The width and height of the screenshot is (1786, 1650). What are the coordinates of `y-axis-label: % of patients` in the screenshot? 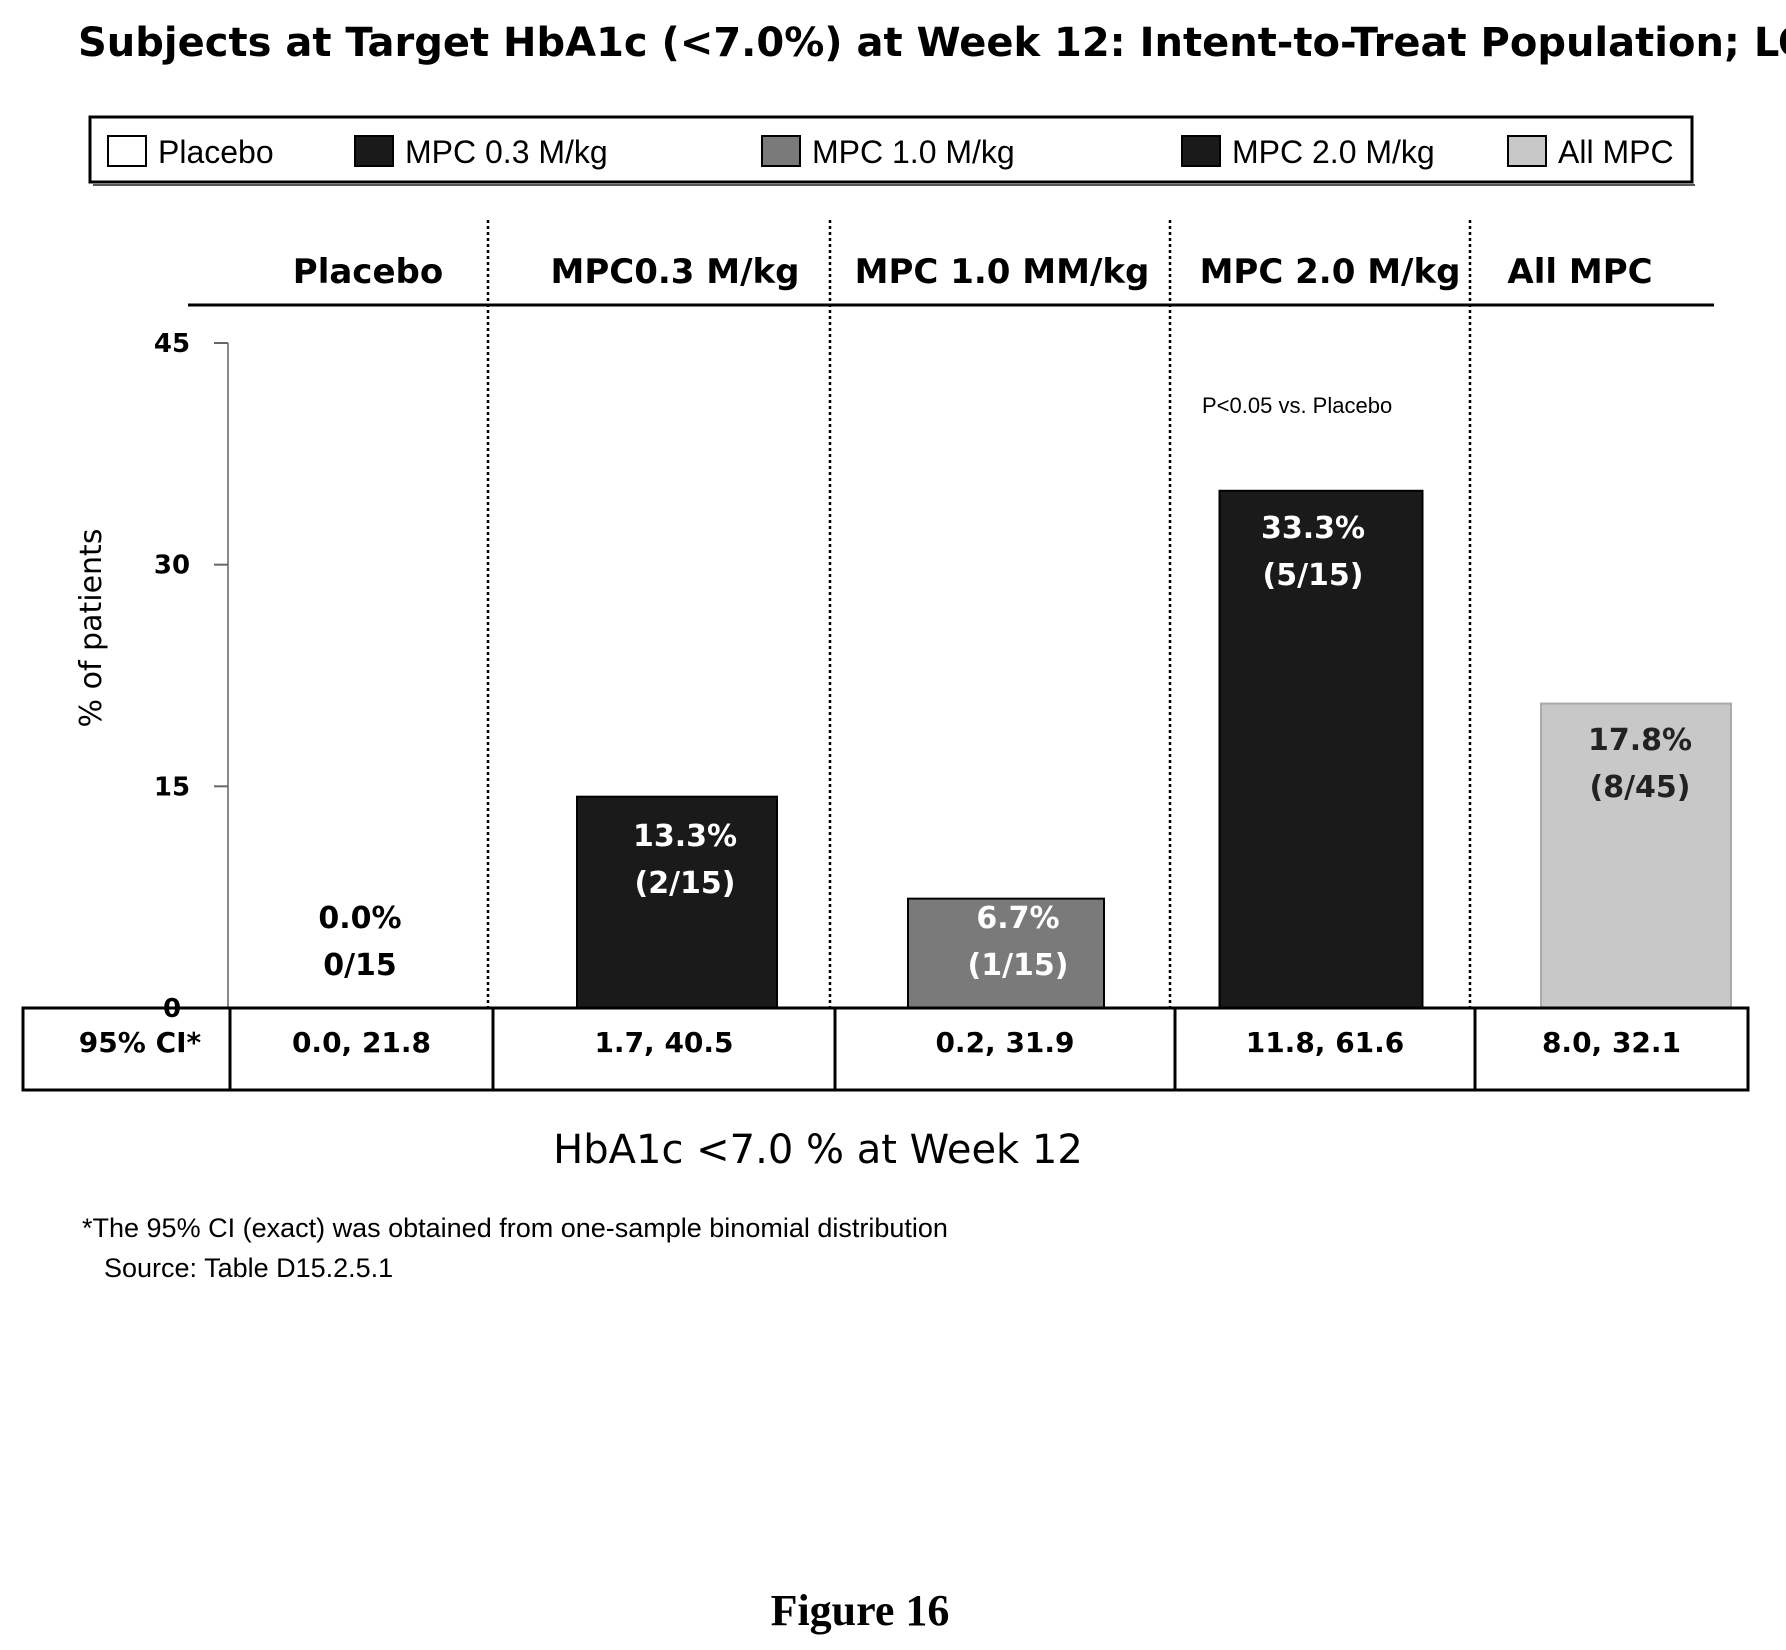 It's located at (91, 628).